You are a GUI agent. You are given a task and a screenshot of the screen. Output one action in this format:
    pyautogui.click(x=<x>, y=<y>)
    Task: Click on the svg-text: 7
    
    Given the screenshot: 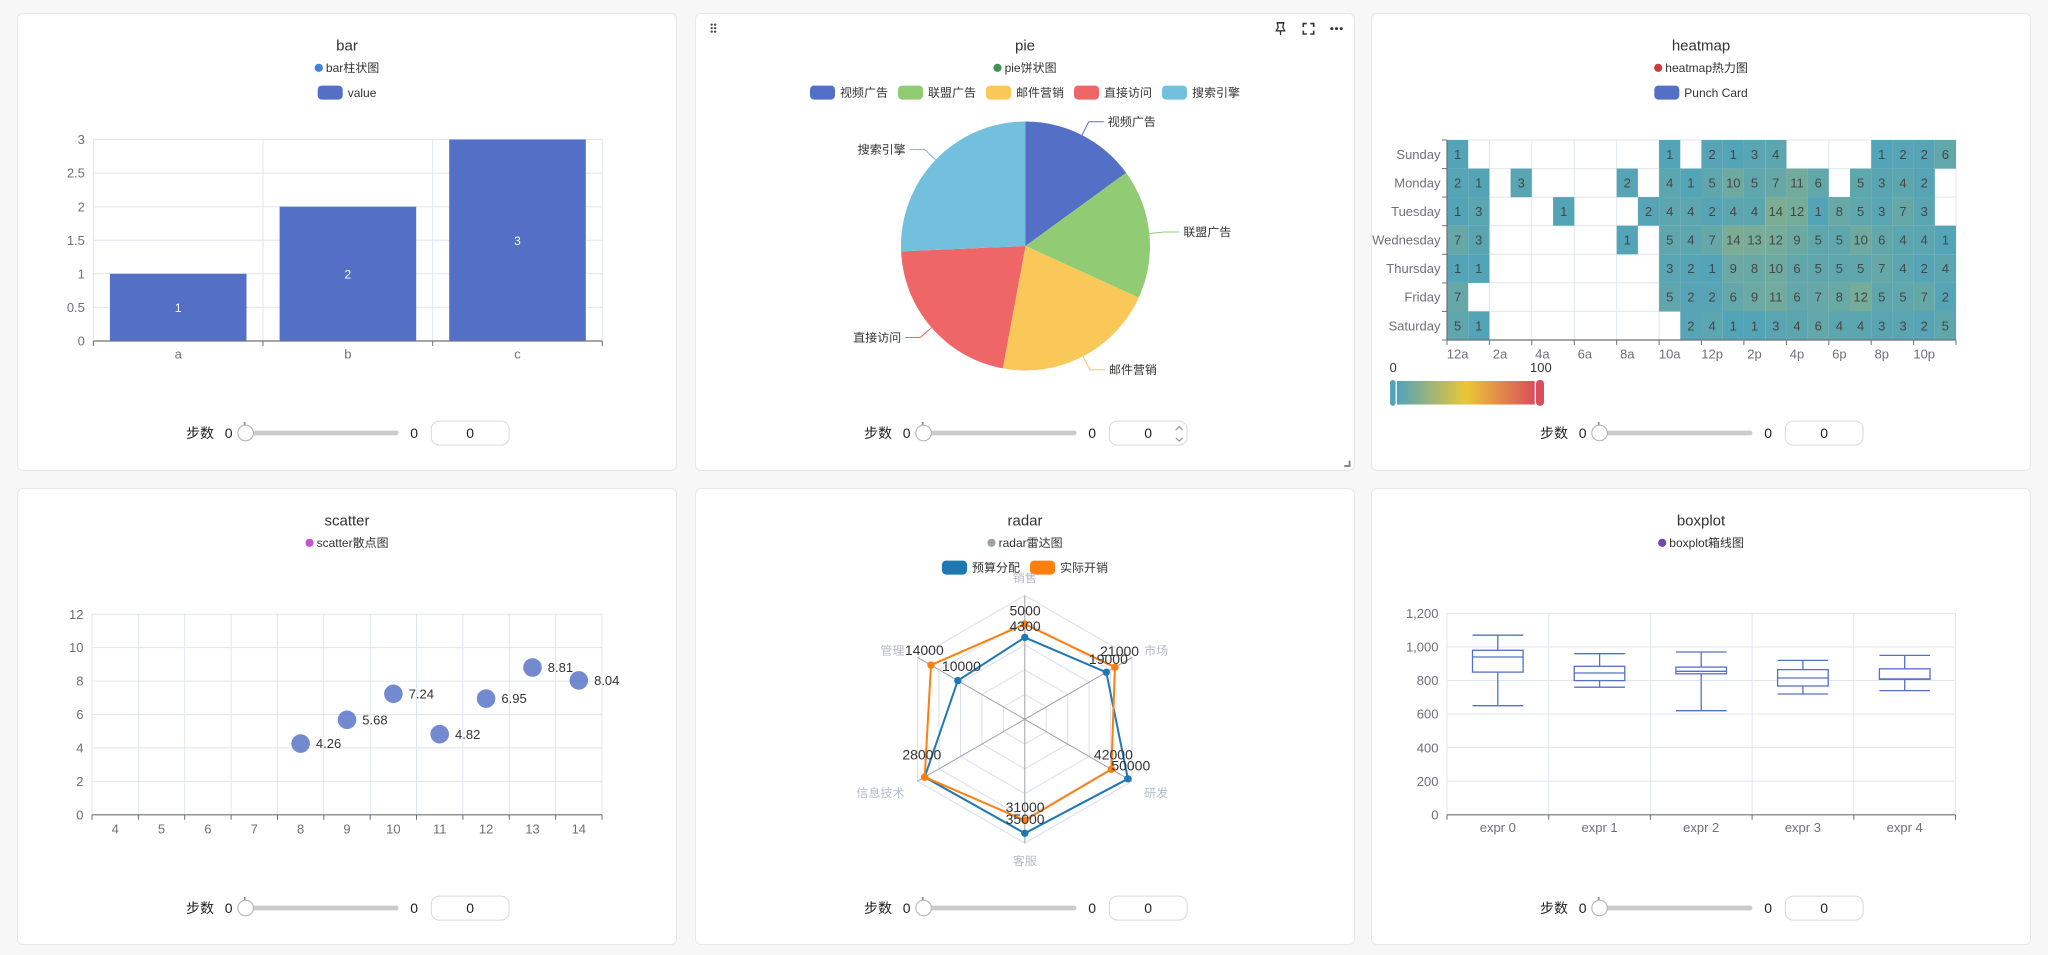 What is the action you would take?
    pyautogui.click(x=1881, y=268)
    